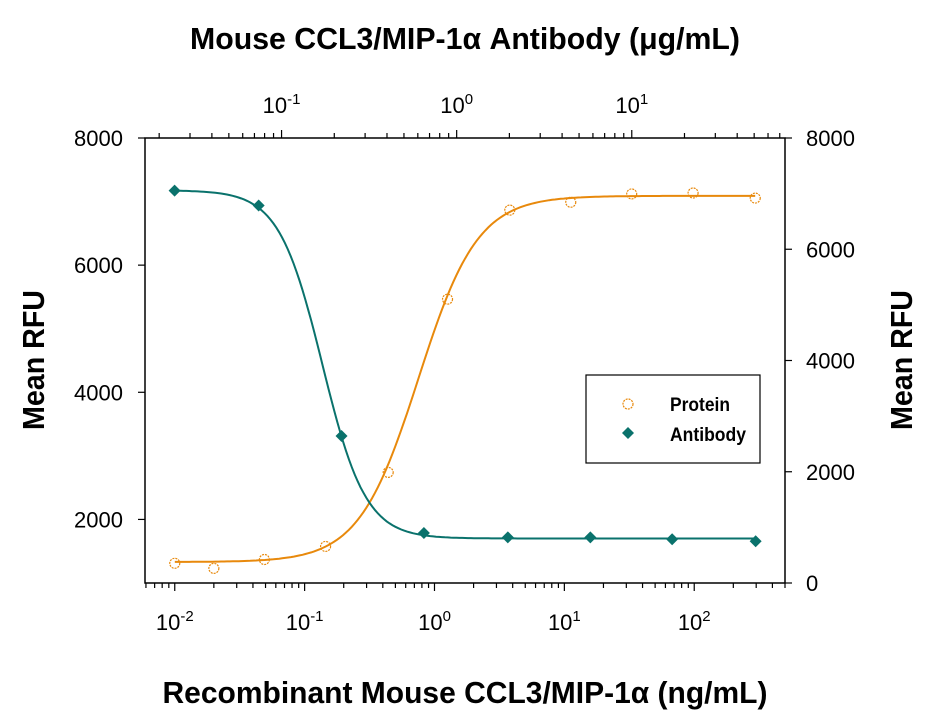  Describe the element at coordinates (456, 104) in the screenshot. I see `top-axis-tick-label: 10⁰` at that location.